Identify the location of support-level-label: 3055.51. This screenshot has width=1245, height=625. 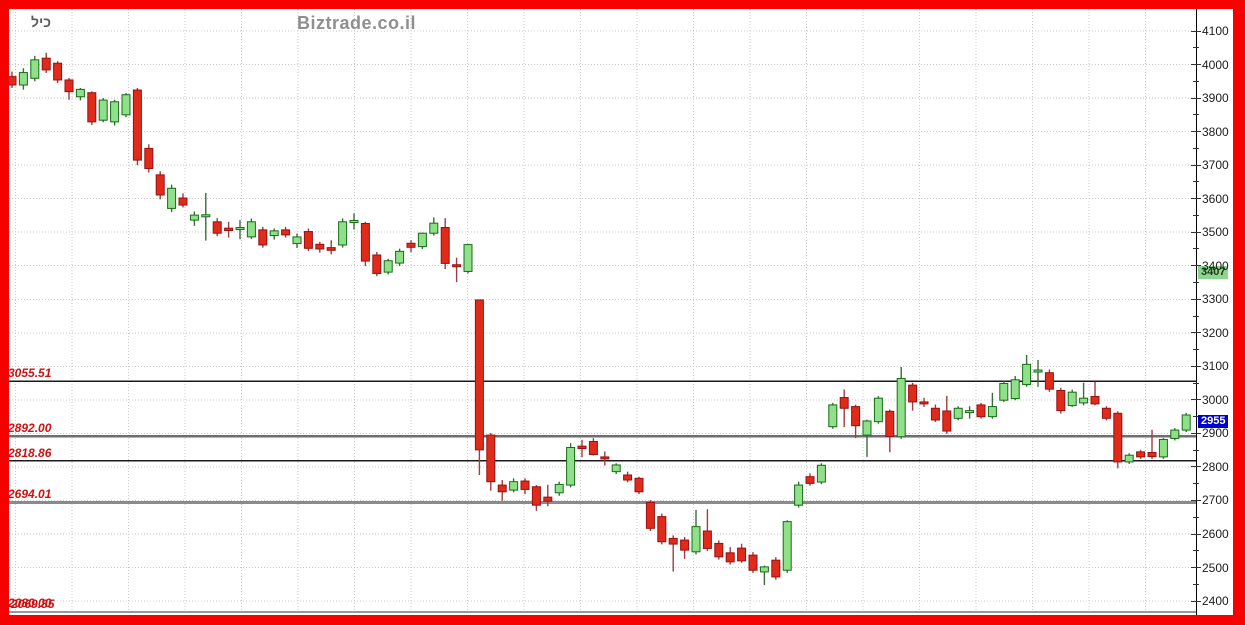
(30, 373).